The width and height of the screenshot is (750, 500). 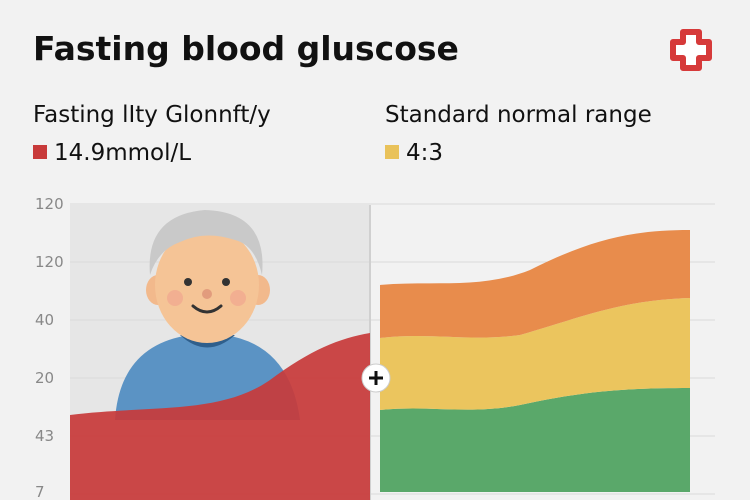 What do you see at coordinates (246, 48) in the screenshot?
I see `title: Fasting blood gluscose` at bounding box center [246, 48].